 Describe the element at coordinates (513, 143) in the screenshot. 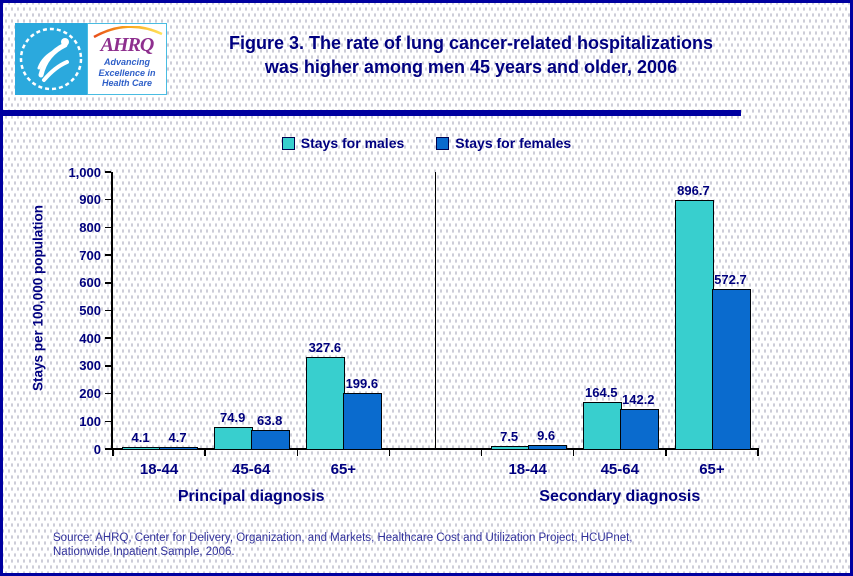

I see `legend-label-females: Stays for females` at that location.